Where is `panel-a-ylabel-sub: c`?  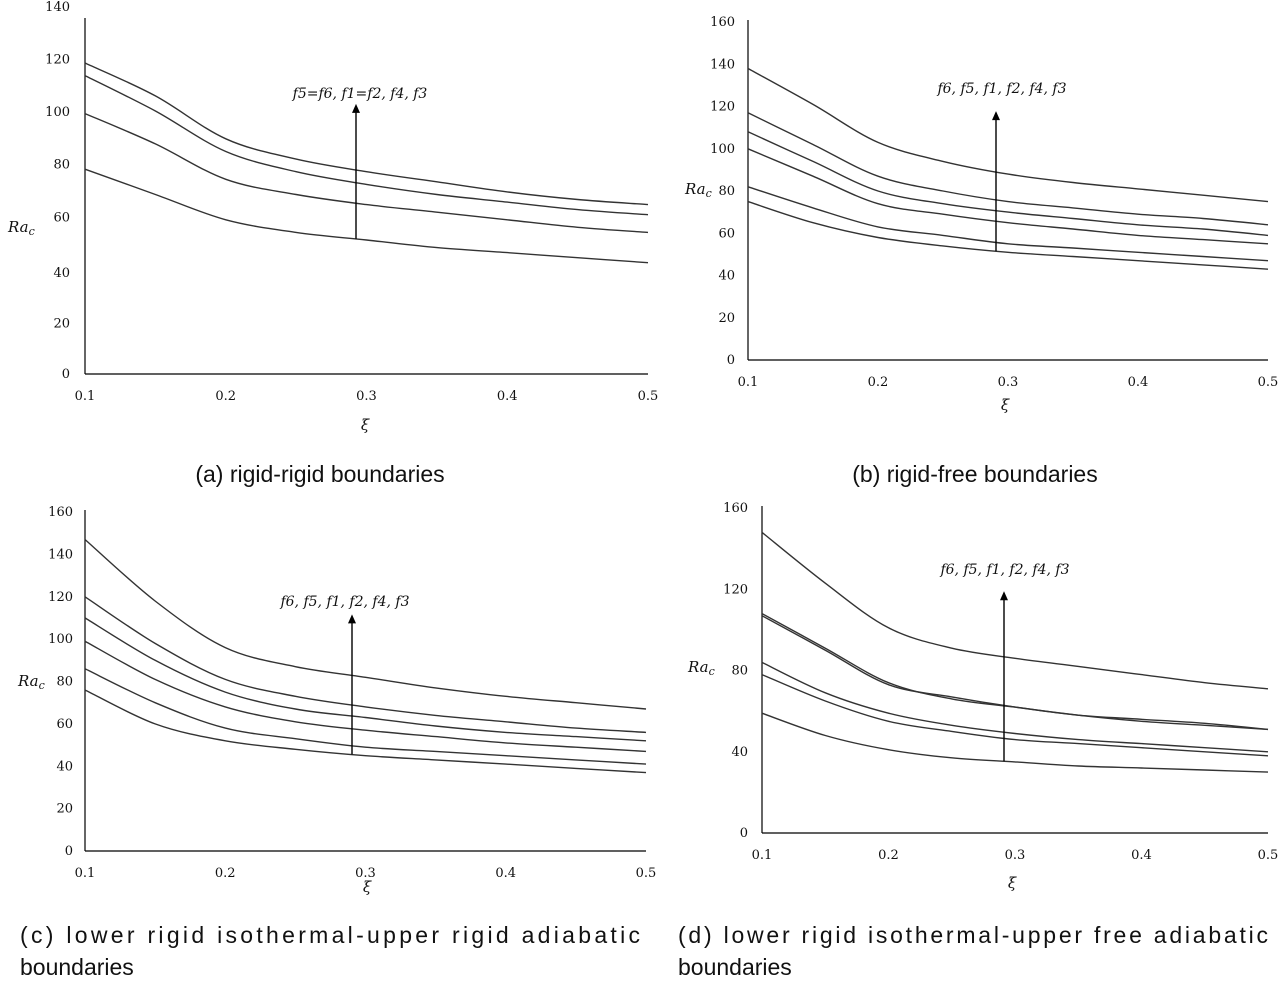 panel-a-ylabel-sub: c is located at coordinates (32, 231).